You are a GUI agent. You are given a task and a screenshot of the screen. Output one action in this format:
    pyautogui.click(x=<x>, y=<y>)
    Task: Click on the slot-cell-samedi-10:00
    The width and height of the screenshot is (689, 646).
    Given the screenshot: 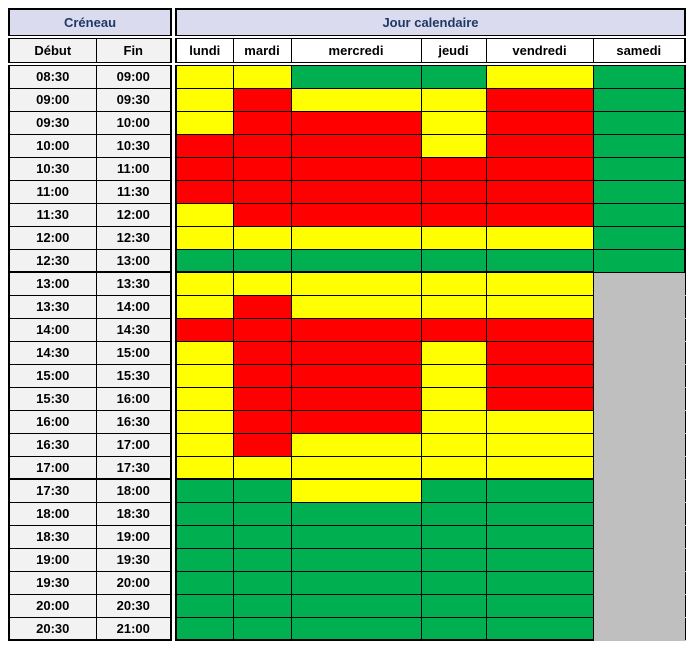 What is the action you would take?
    pyautogui.click(x=639, y=145)
    